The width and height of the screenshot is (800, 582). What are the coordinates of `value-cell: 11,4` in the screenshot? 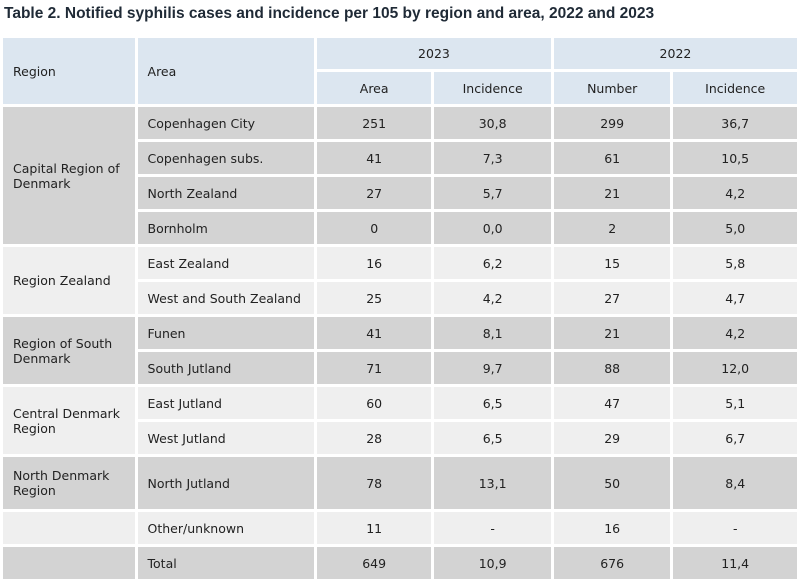 It's located at (735, 563).